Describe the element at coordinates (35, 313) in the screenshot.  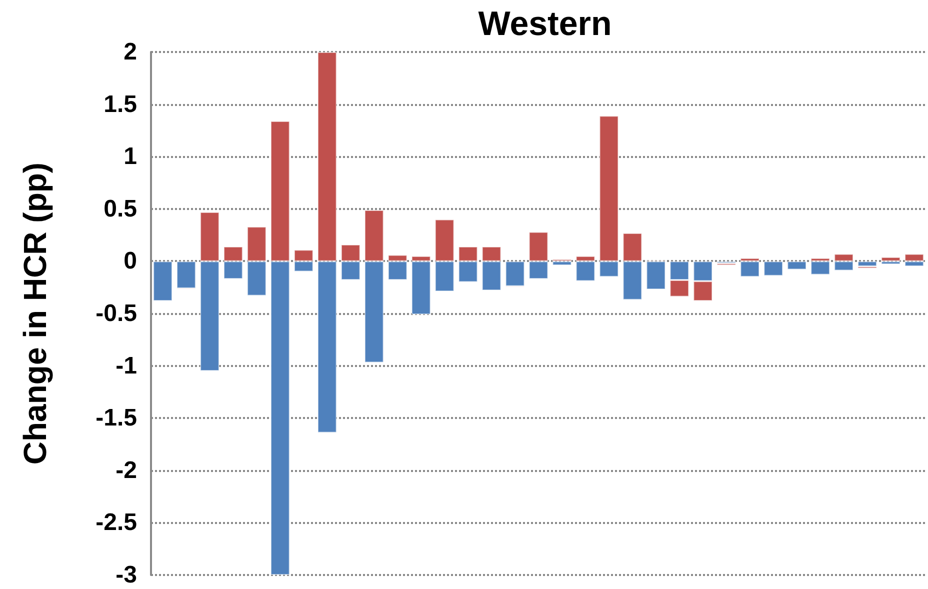
I see `y-axis-title: Change in HCR (pp)` at that location.